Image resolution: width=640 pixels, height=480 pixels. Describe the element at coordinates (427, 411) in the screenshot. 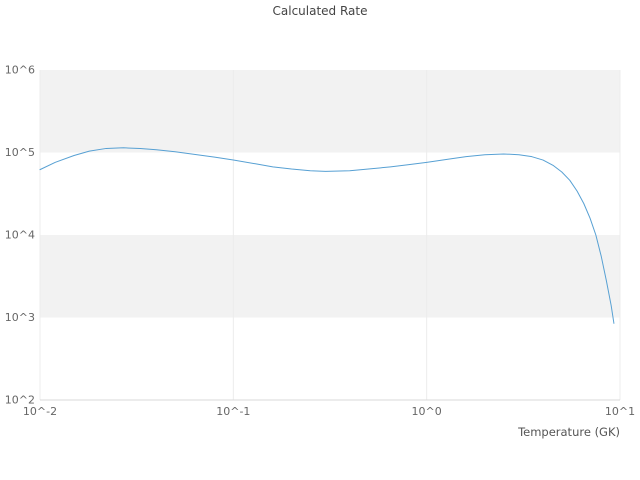

I see `x-tick-label: 10^0` at that location.